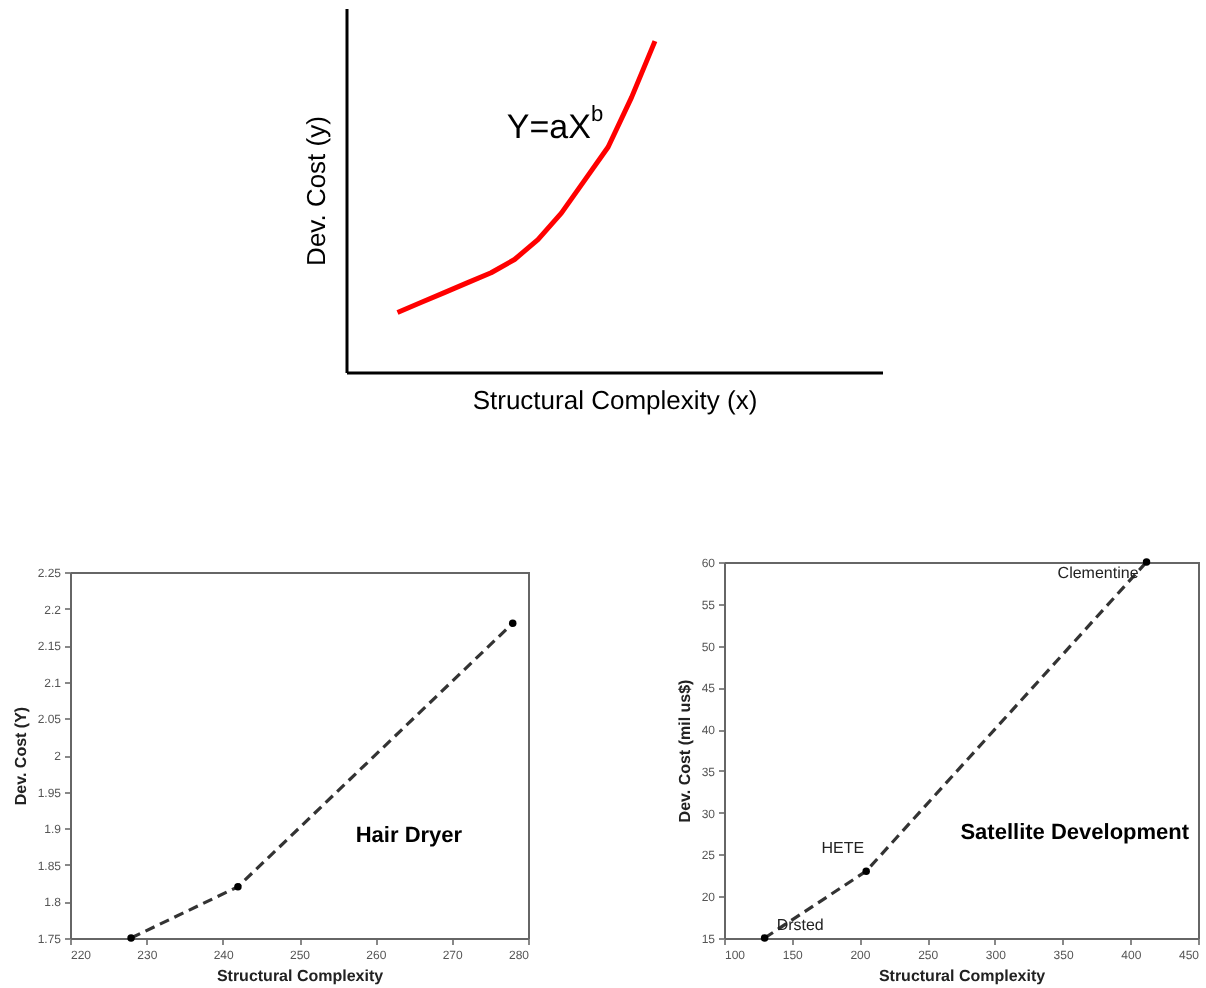 The width and height of the screenshot is (1206, 988). I want to click on annotation: Drsted, so click(800, 925).